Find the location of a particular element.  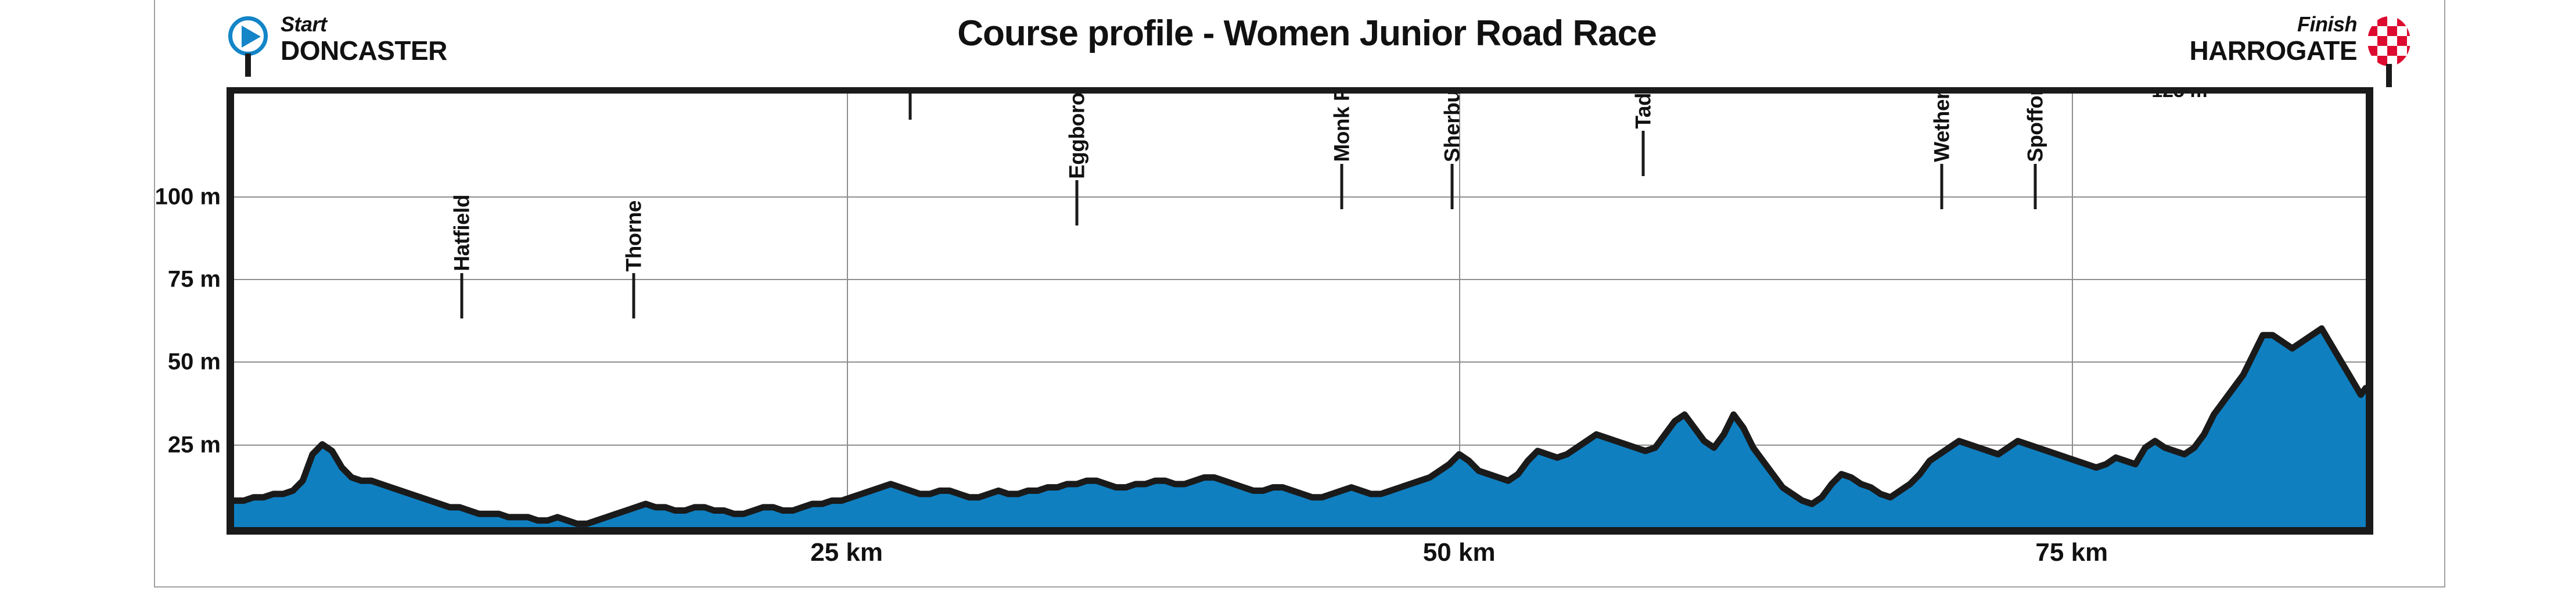

place-callout: Monk Fryston is located at coordinates (1342, 148).